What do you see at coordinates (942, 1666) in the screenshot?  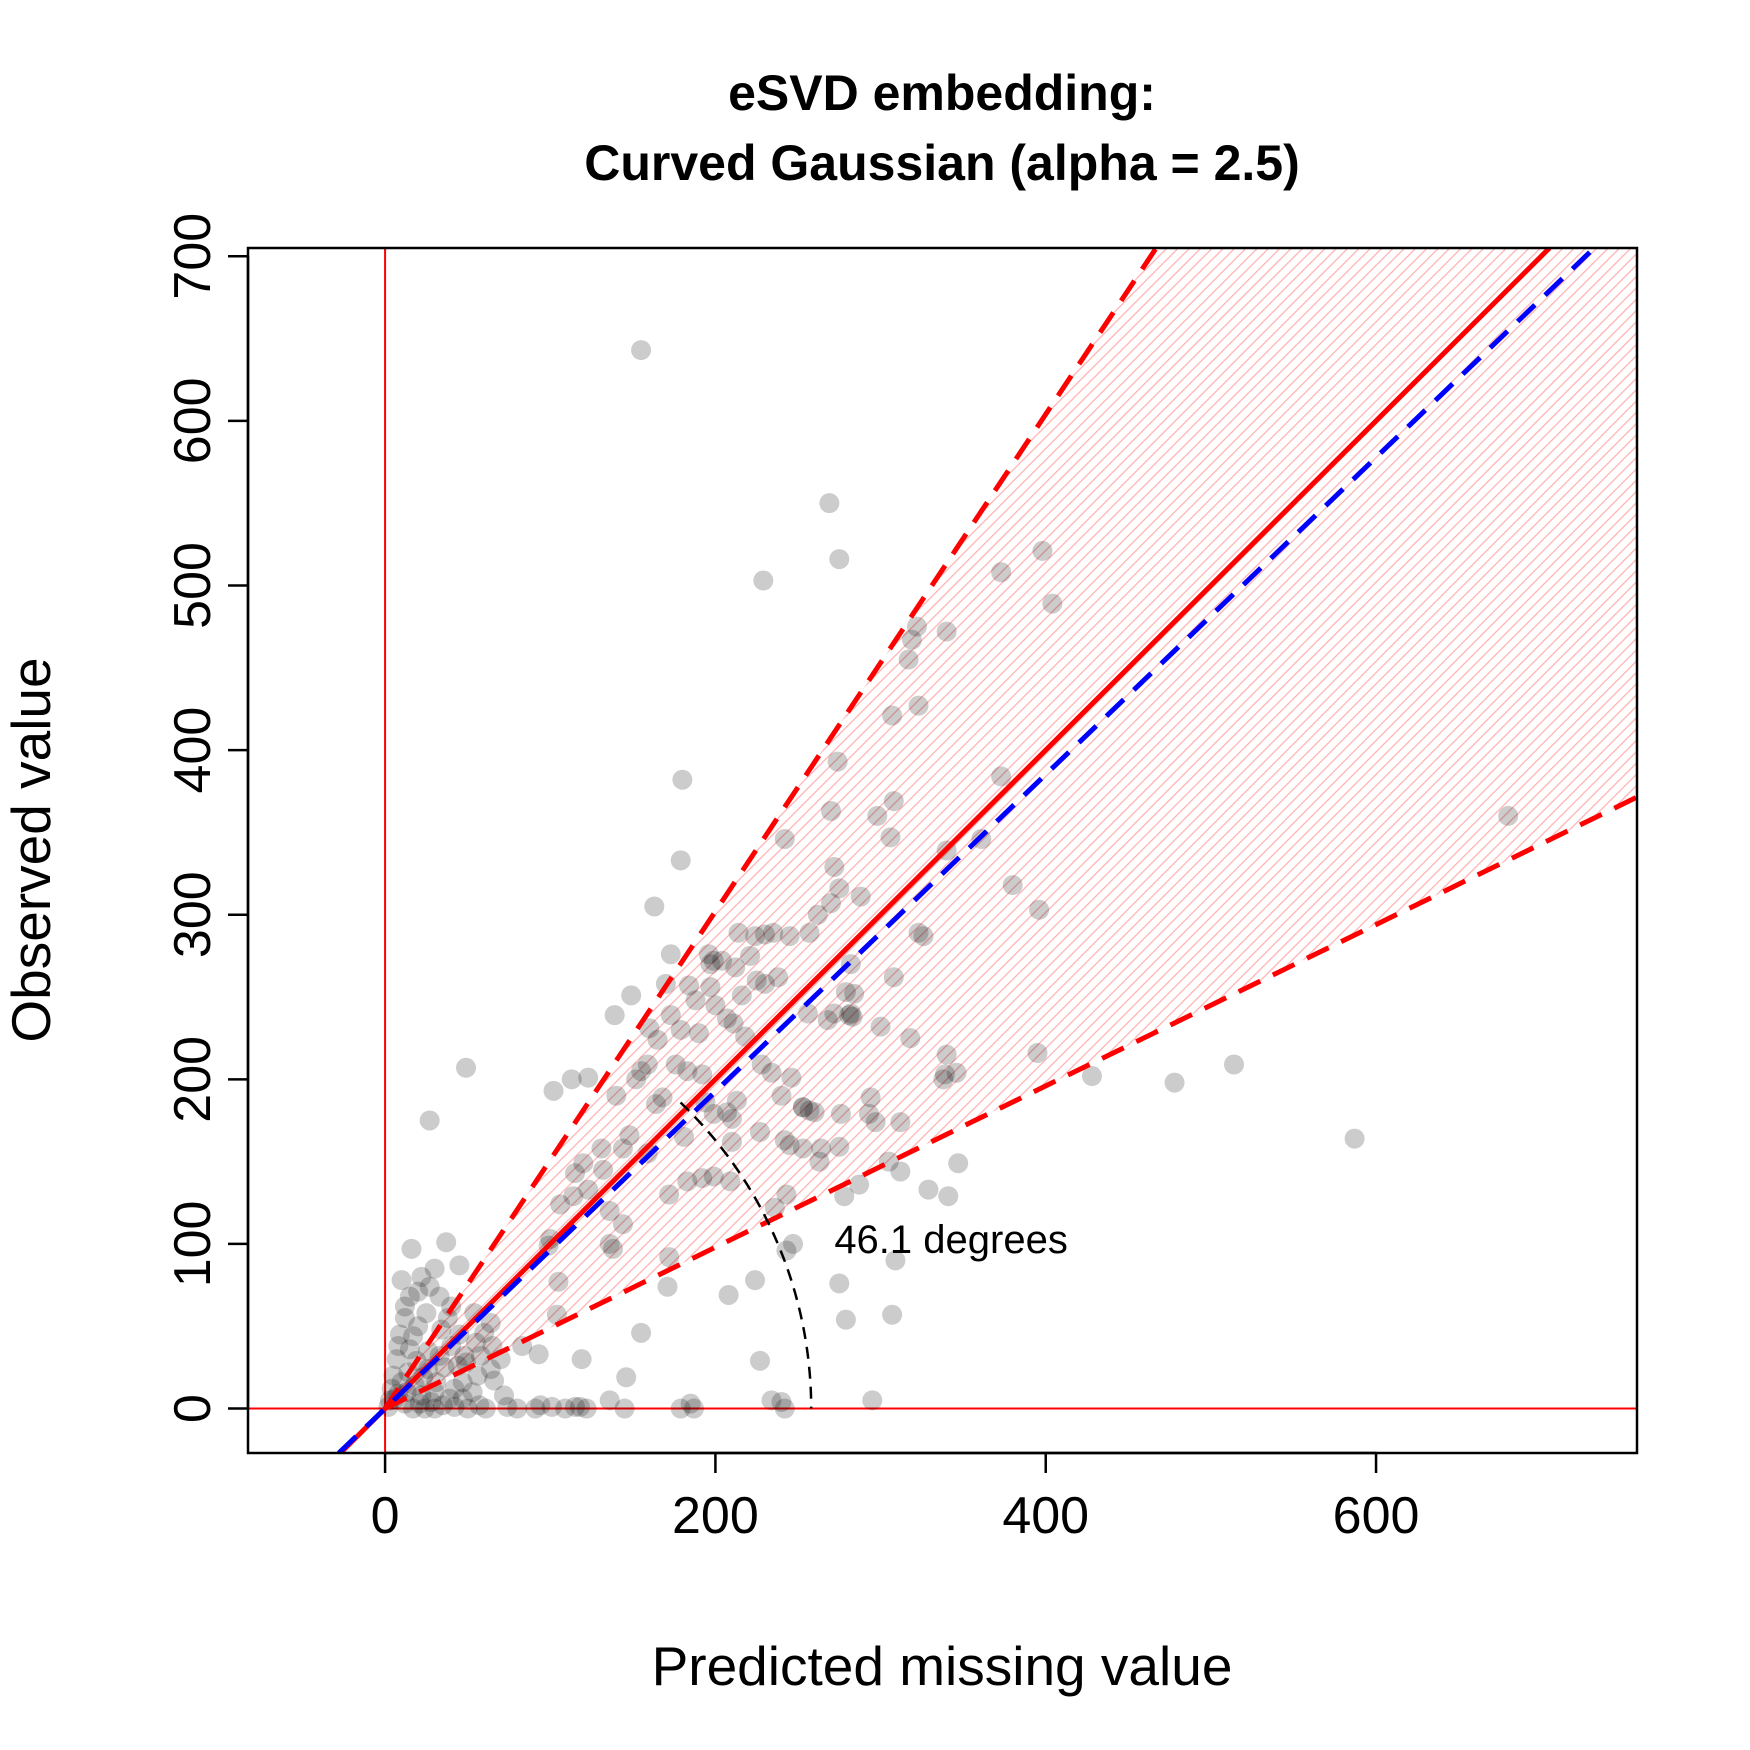 I see `x-axis-label: Predicted missing value` at bounding box center [942, 1666].